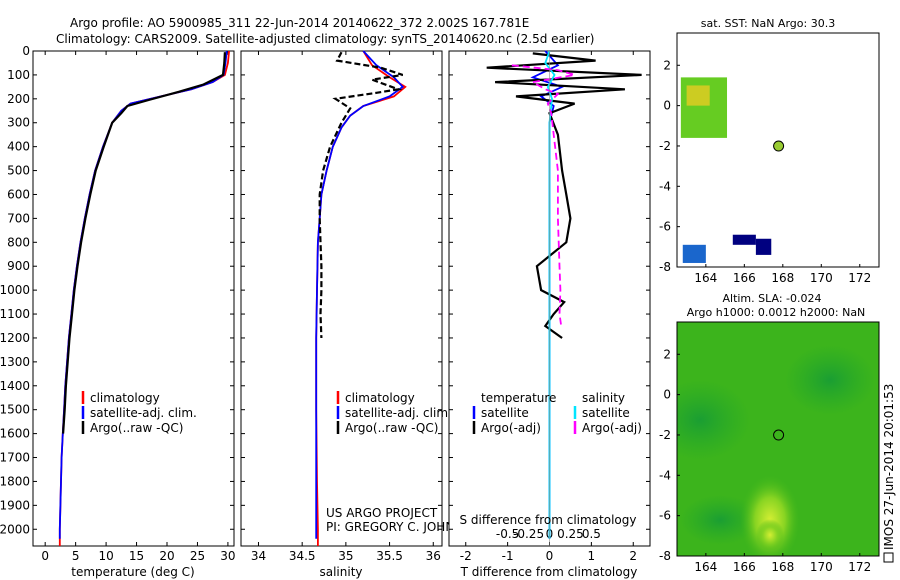 This screenshot has width=900, height=580. Describe the element at coordinates (612, 428) in the screenshot. I see `legend-s-argo-label: Argo(-adj)` at that location.